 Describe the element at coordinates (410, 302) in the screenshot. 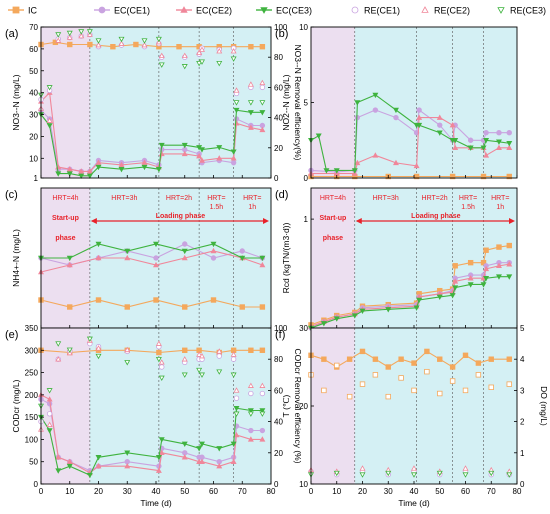

I see `series-line-EC(CE3)` at that location.